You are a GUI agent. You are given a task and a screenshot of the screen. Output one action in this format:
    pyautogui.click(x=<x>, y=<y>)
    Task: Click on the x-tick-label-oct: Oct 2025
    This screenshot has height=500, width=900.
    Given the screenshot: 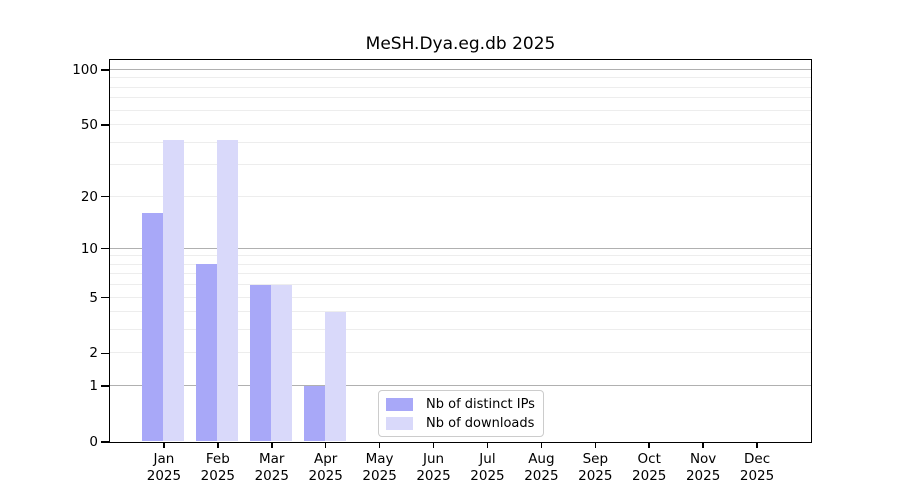 What is the action you would take?
    pyautogui.click(x=649, y=468)
    